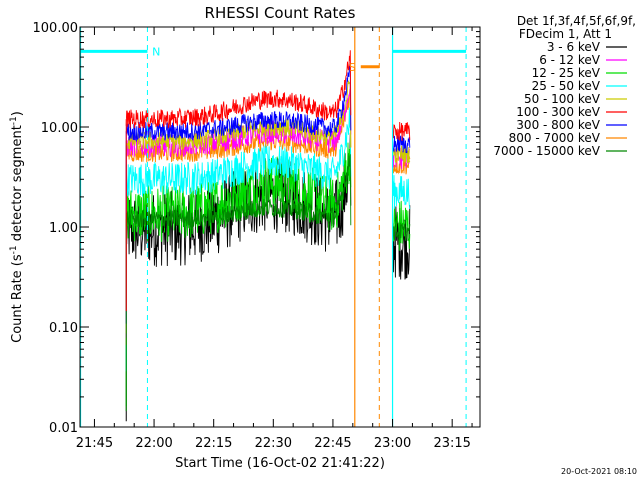 Image resolution: width=640 pixels, height=480 pixels. I want to click on x-tick-label: 21:45, so click(94, 443).